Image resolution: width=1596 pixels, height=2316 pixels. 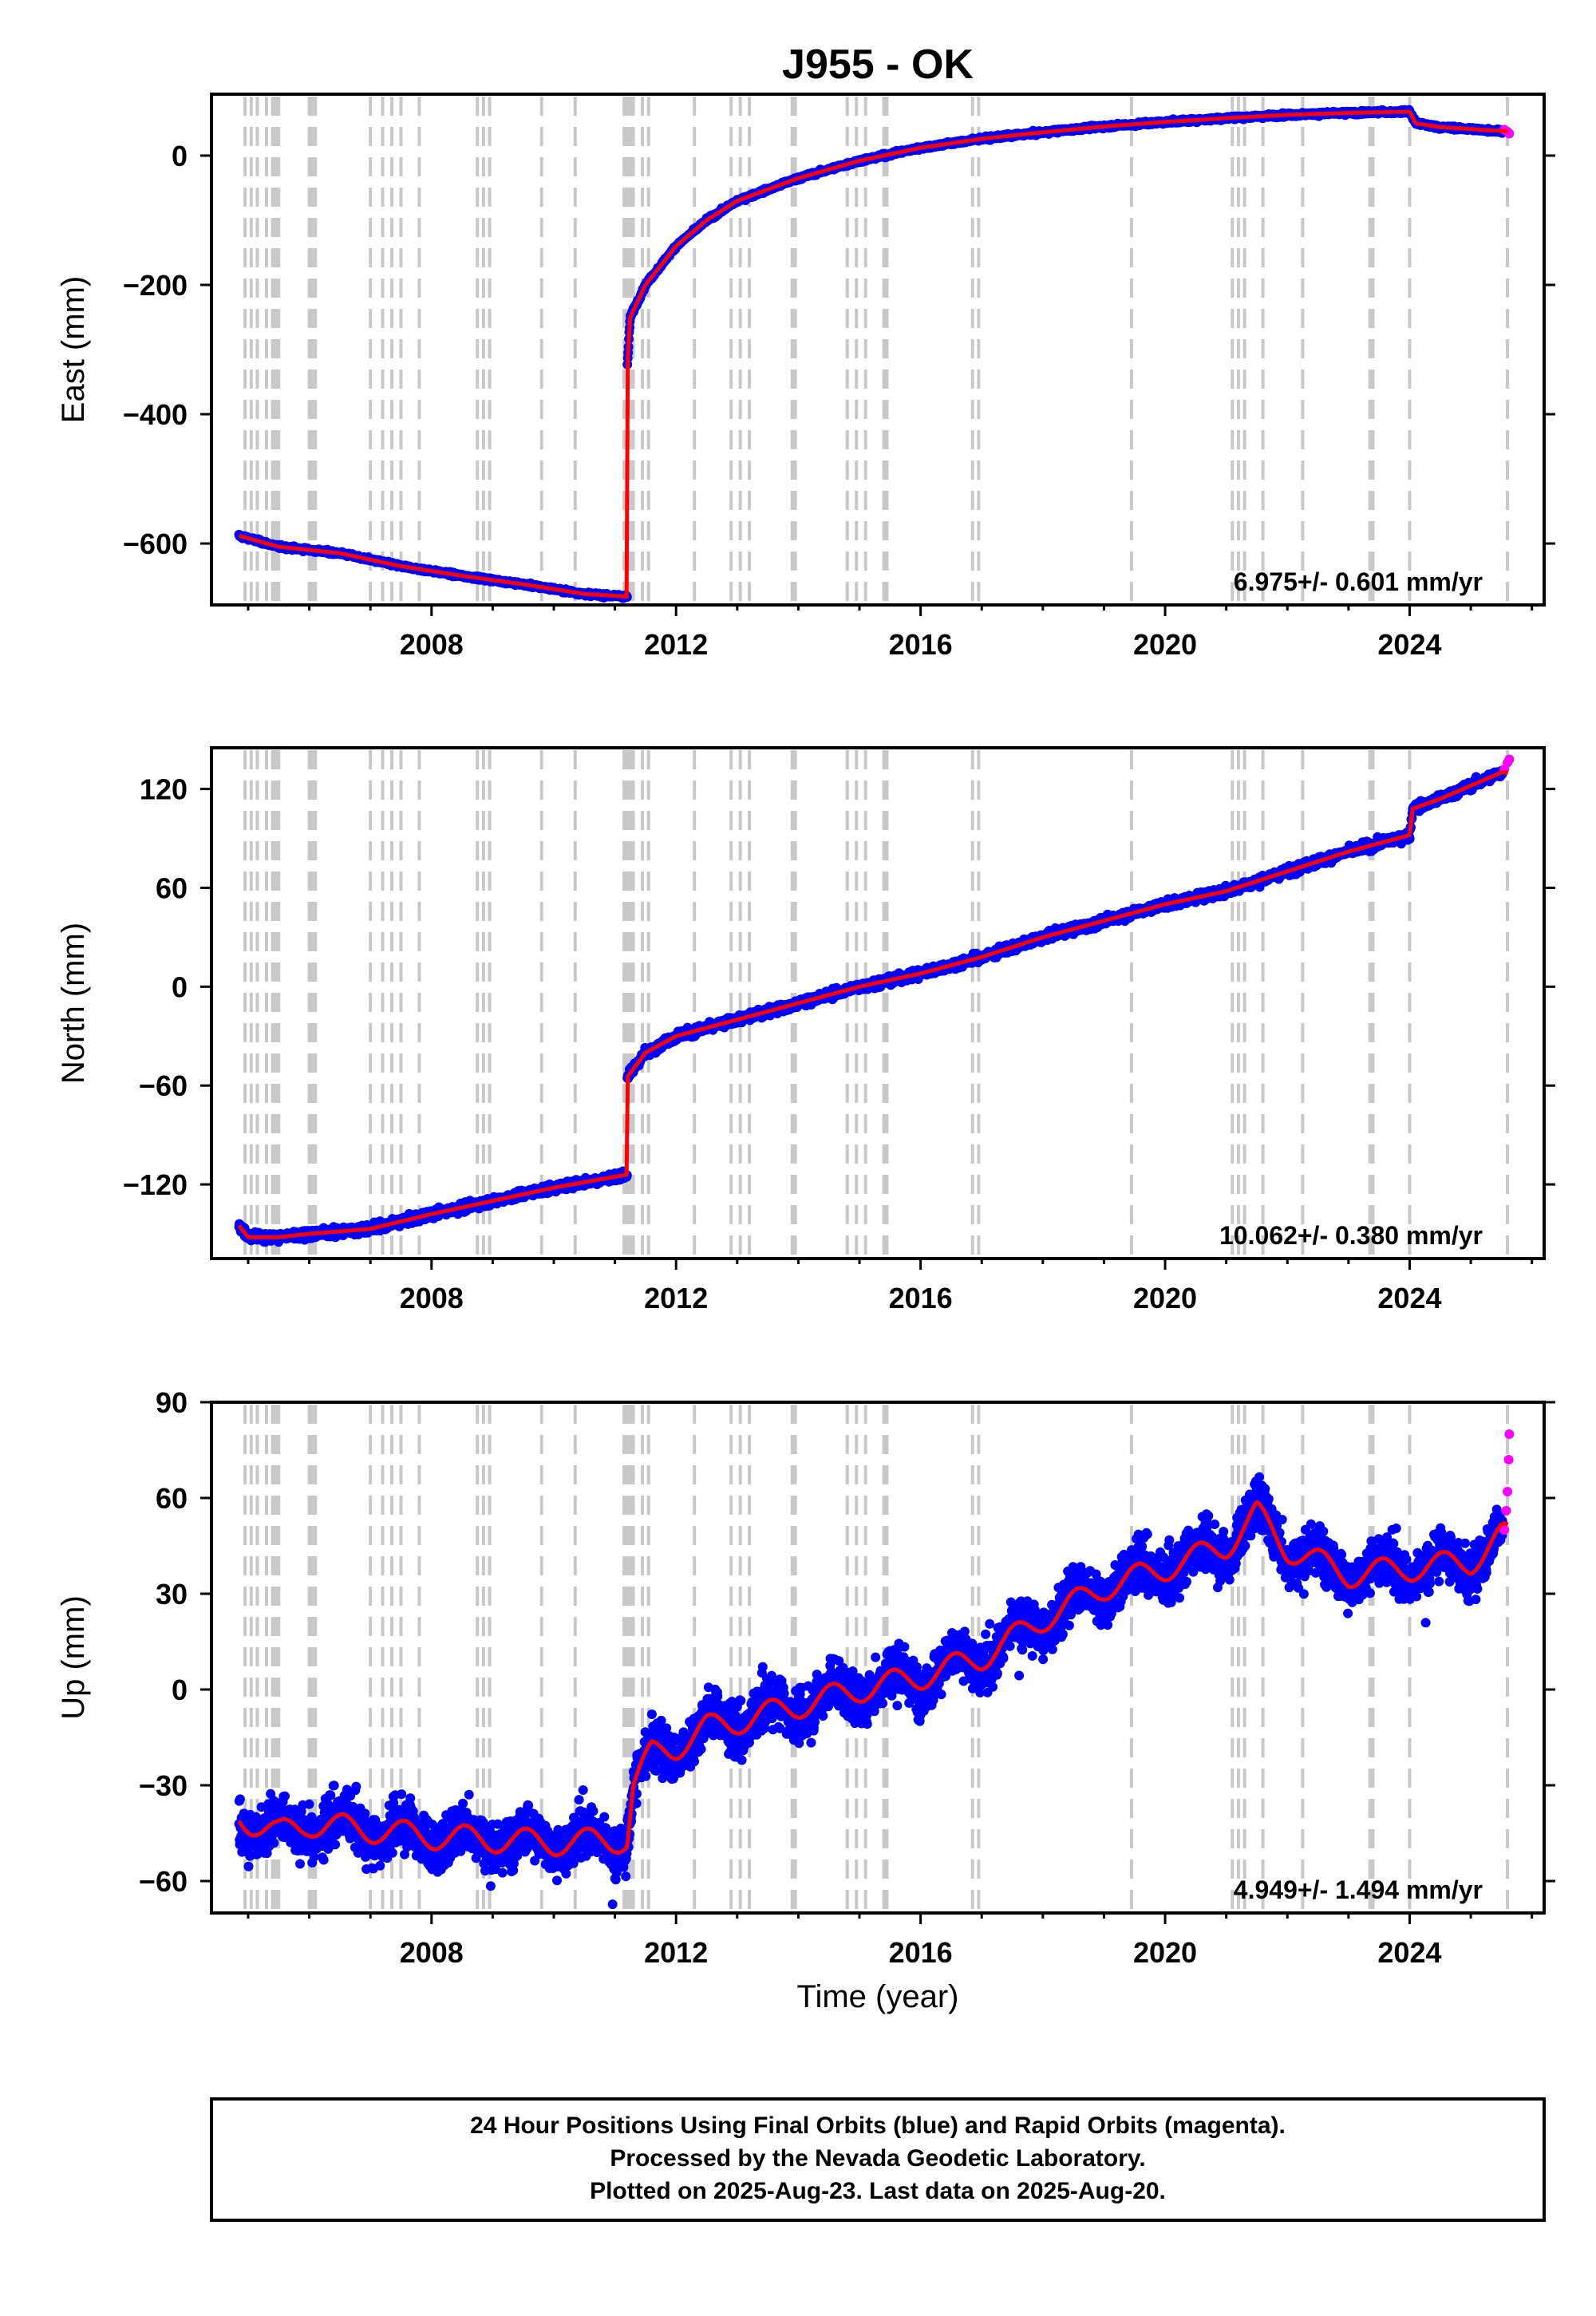 What do you see at coordinates (1409, 644) in the screenshot?
I see `x-tick-label: 2024` at bounding box center [1409, 644].